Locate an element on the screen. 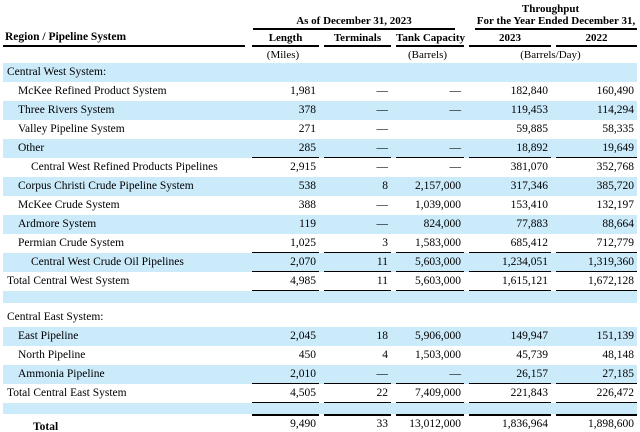 Image resolution: width=640 pixels, height=432 pixels. length-column-header: Length is located at coordinates (285, 39).